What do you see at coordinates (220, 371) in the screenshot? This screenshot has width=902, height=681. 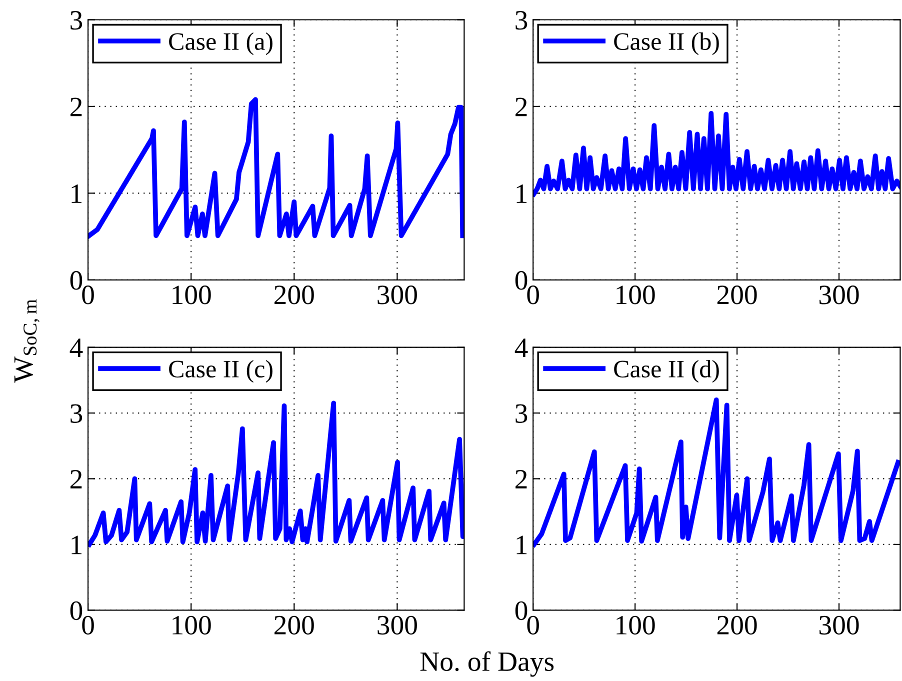 I see `legend-label: Case II (c)` at bounding box center [220, 371].